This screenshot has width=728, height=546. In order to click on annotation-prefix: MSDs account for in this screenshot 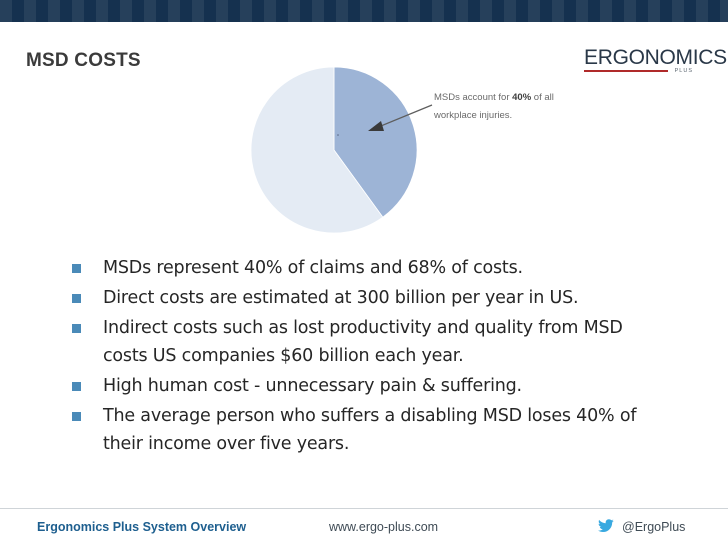, I will do `click(473, 97)`.